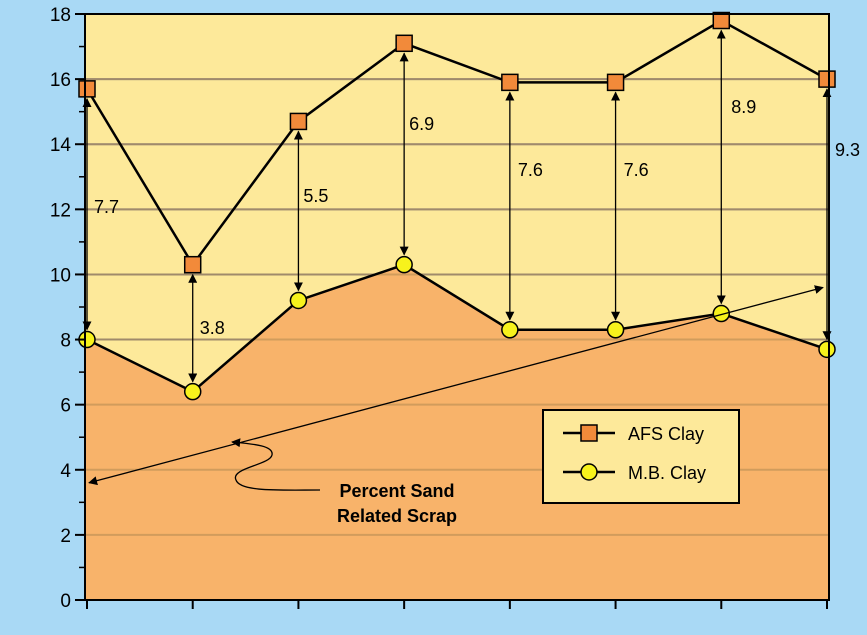 The width and height of the screenshot is (867, 635). Describe the element at coordinates (743, 107) in the screenshot. I see `difference-label: 8.9` at that location.